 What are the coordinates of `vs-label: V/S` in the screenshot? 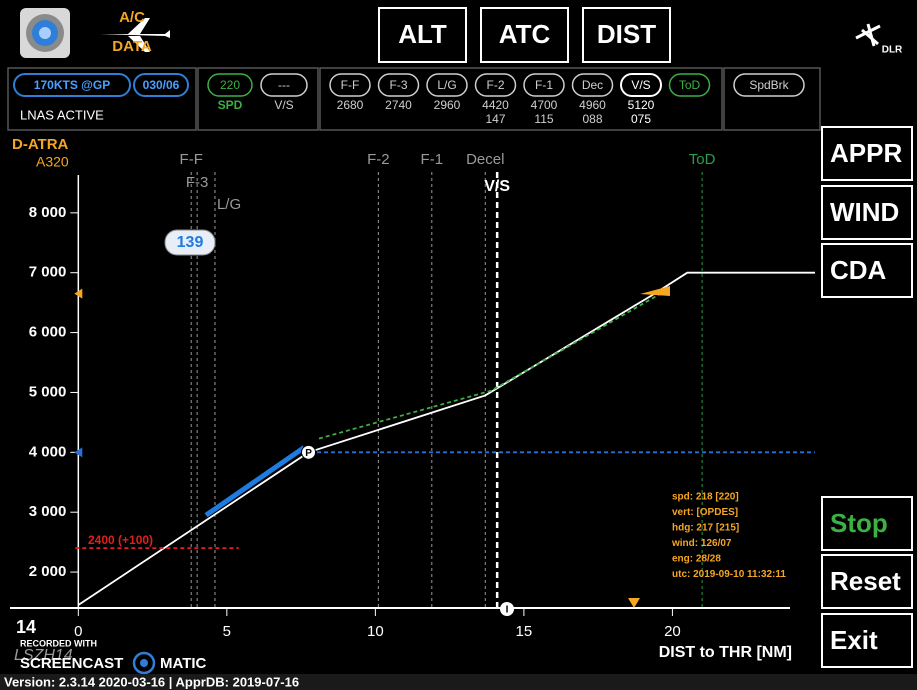 It's located at (283, 105).